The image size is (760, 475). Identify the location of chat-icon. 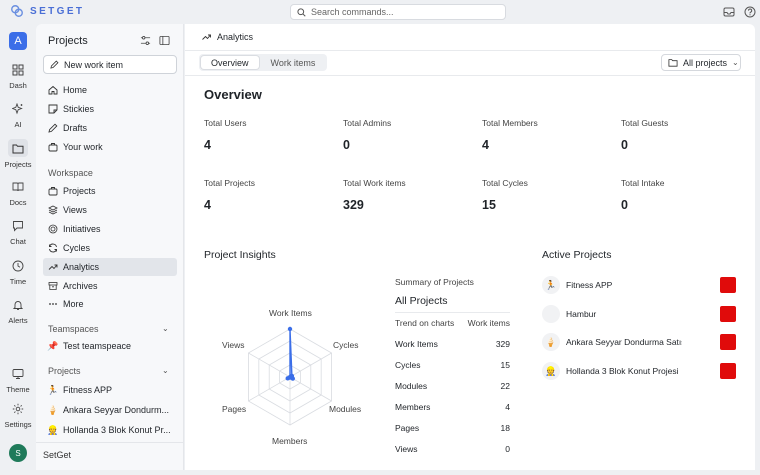
(18, 226).